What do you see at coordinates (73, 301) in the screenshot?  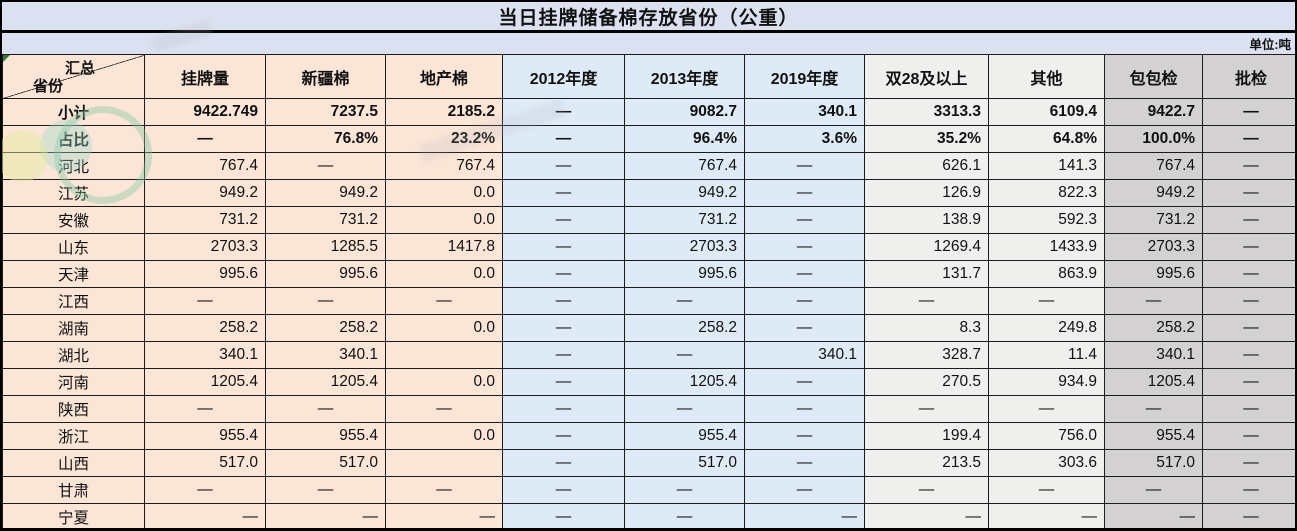 I see `row-label: 江西` at bounding box center [73, 301].